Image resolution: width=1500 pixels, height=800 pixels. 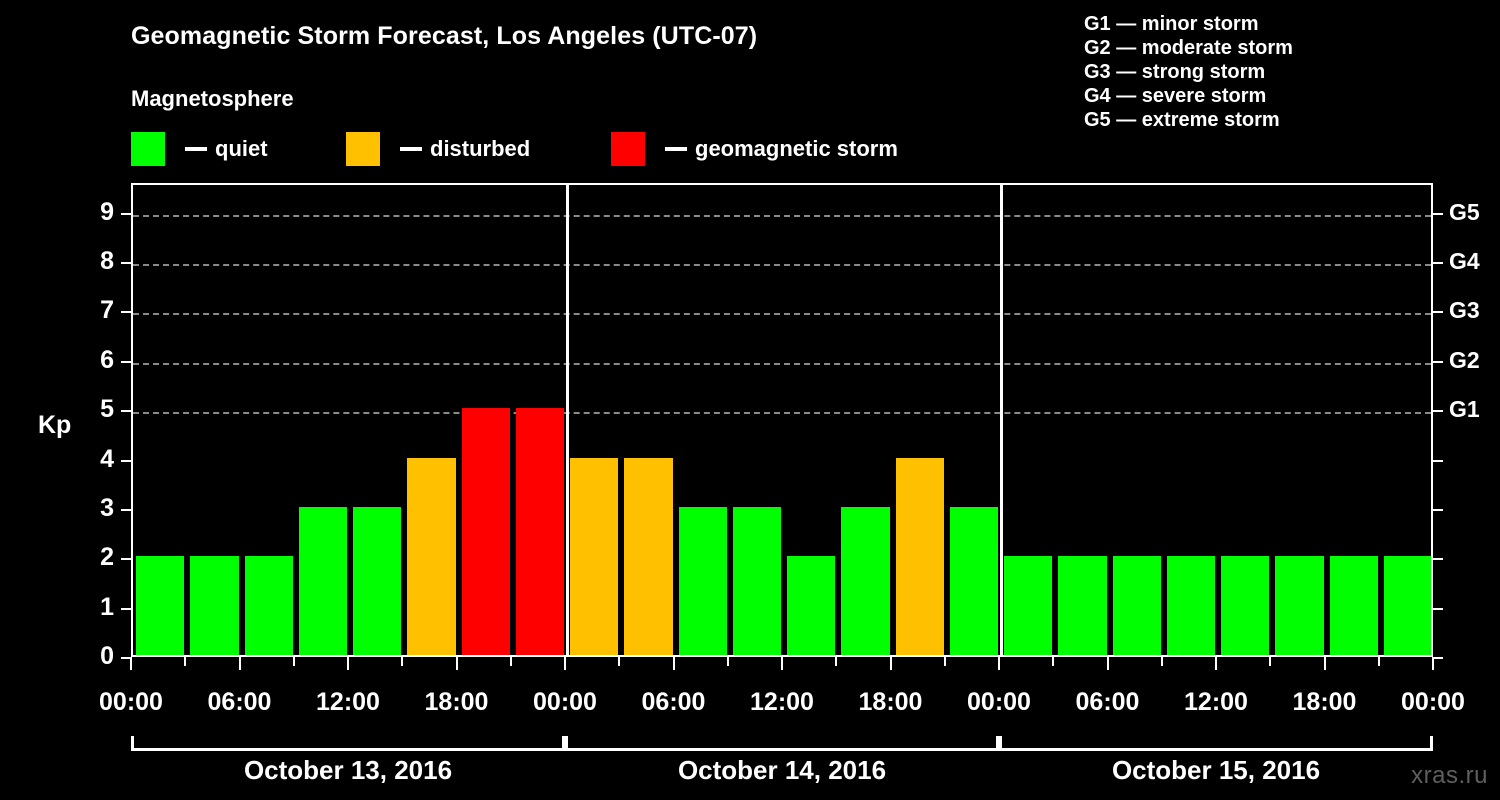 I want to click on legend-entry-quiet: quiet, so click(x=199, y=149).